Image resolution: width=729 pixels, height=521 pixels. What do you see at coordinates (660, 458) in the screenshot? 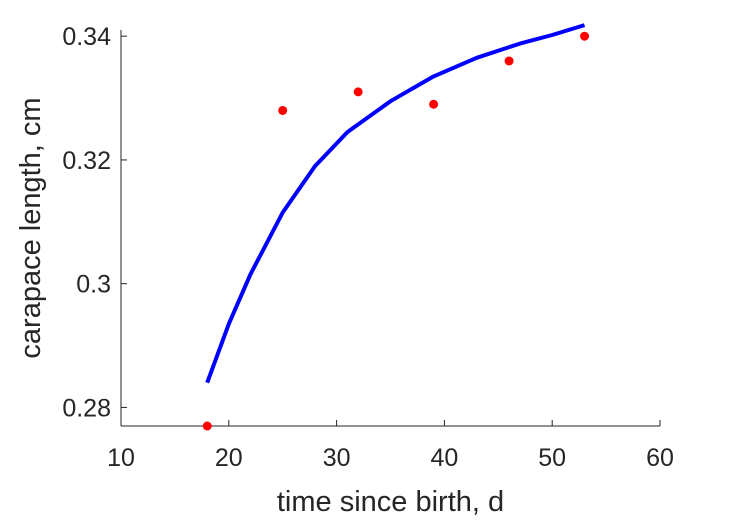
I see `x-tick-label: 60` at bounding box center [660, 458].